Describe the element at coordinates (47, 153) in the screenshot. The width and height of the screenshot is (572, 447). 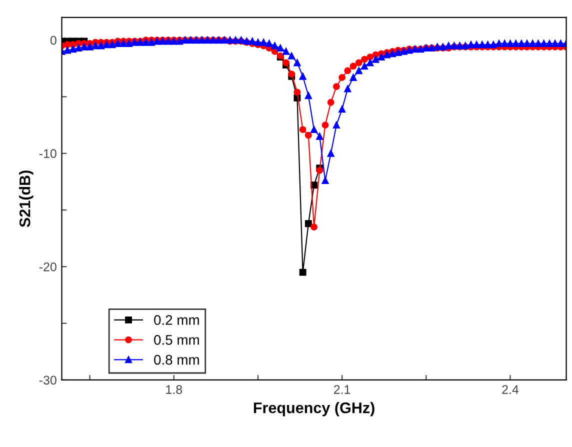
I see `y-tick-label: -10` at that location.